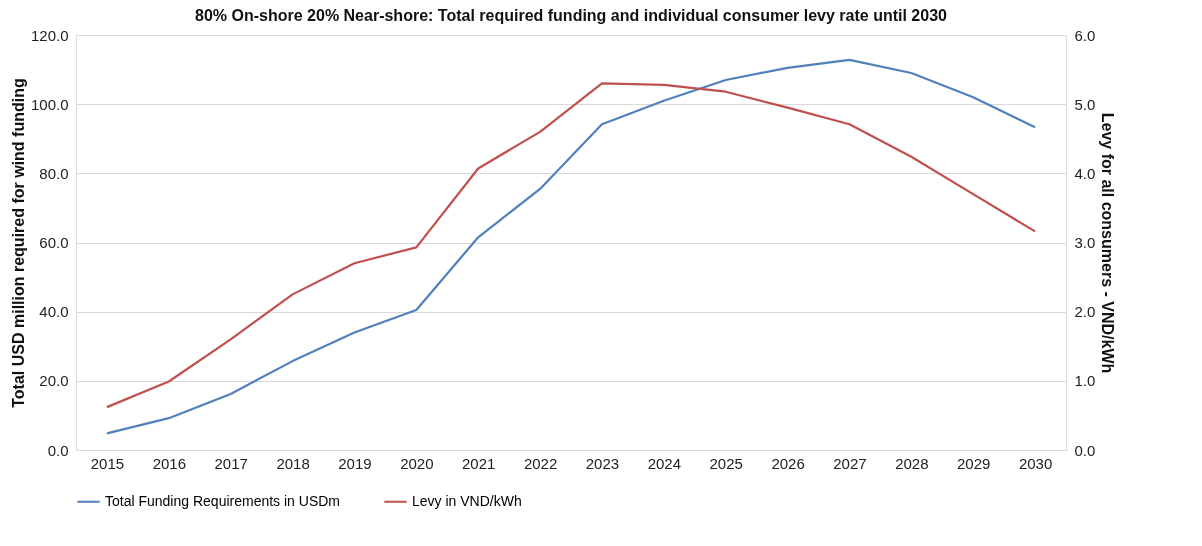  What do you see at coordinates (355, 463) in the screenshot?
I see `x-tick-label: 2019` at bounding box center [355, 463].